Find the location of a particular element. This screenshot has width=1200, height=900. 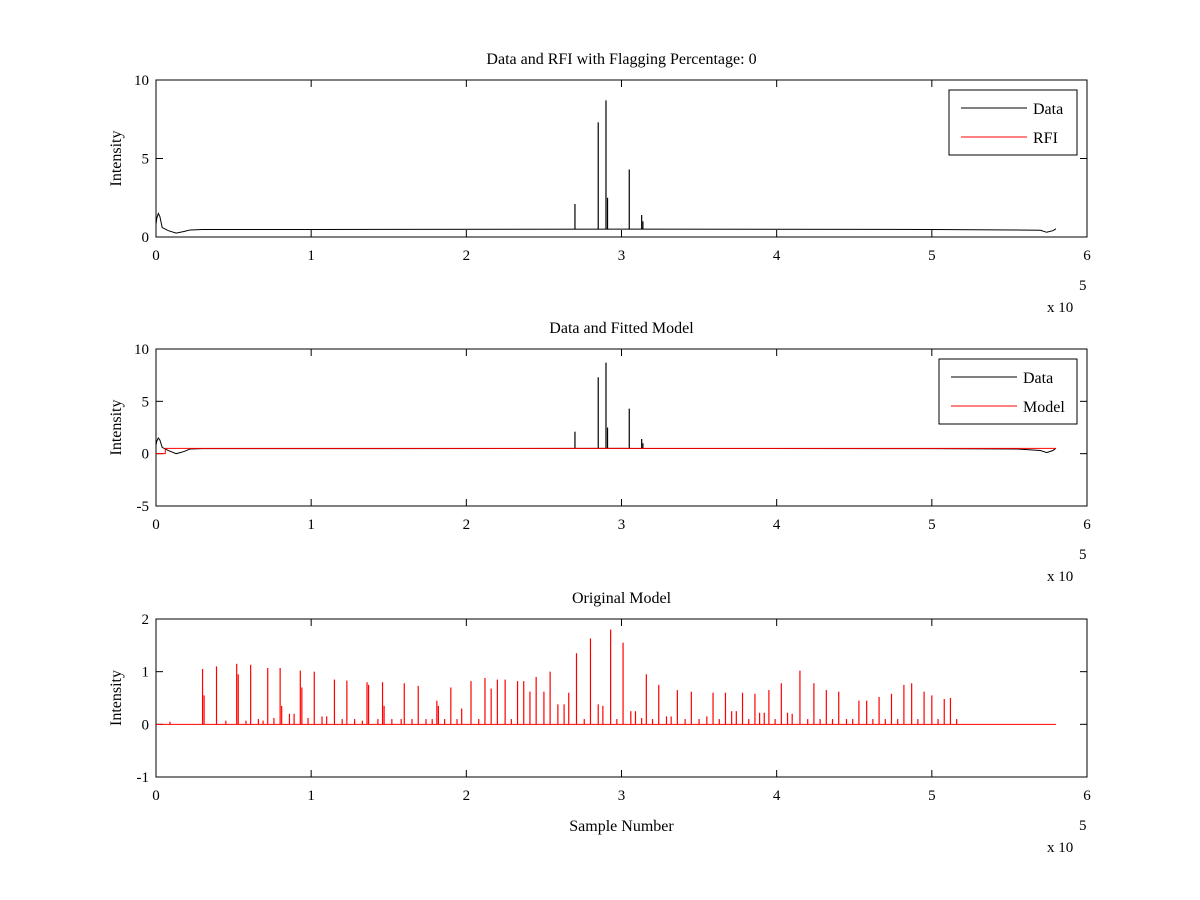

legend: Data Model is located at coordinates (1008, 391).